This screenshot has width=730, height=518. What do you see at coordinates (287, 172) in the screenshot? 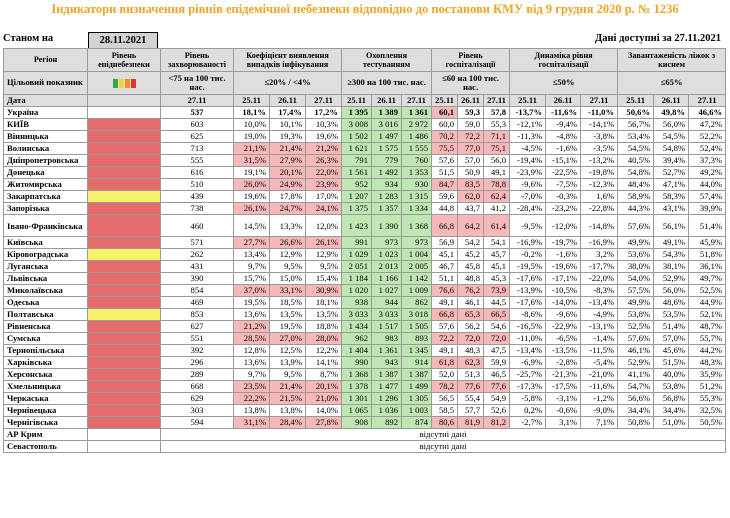
I see `value-cell: 20,1%` at bounding box center [287, 172].